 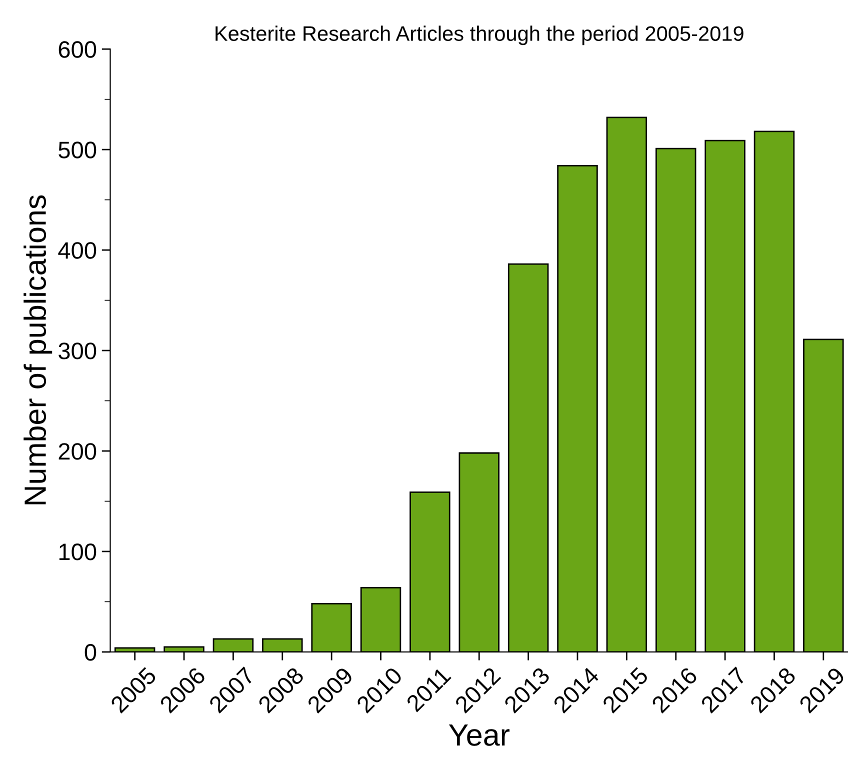 What do you see at coordinates (479, 735) in the screenshot?
I see `x-axis-title: Year` at bounding box center [479, 735].